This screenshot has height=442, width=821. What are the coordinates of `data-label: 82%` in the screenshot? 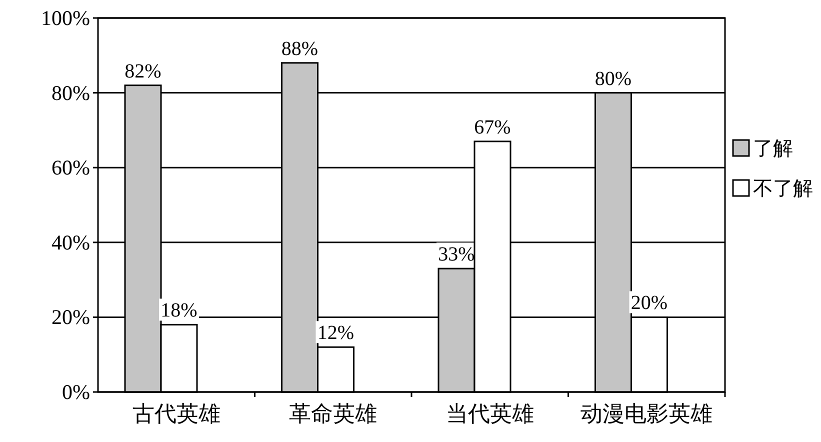 It's located at (143, 71).